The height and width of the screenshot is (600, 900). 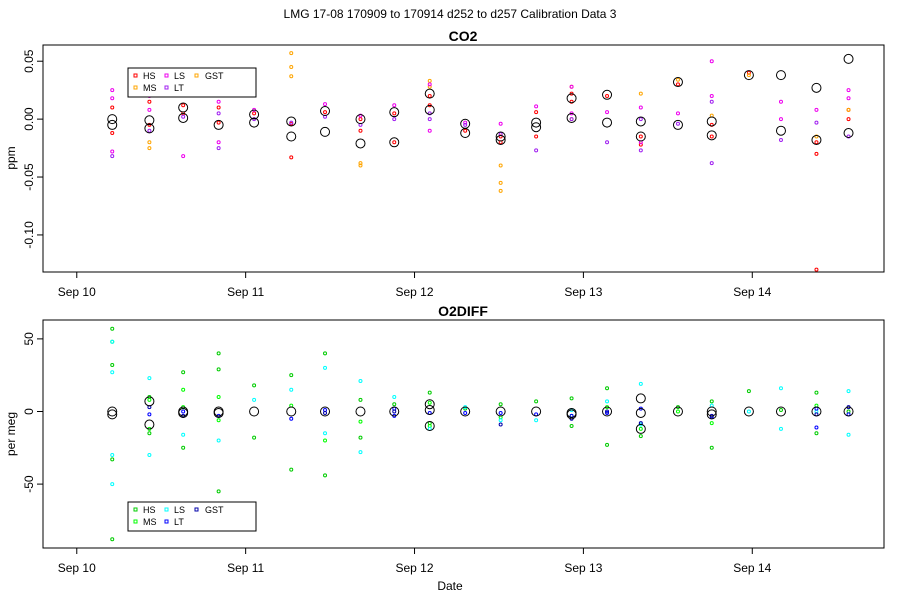 I want to click on o2diff-legend: HS MS LS LT GST, so click(x=192, y=516).